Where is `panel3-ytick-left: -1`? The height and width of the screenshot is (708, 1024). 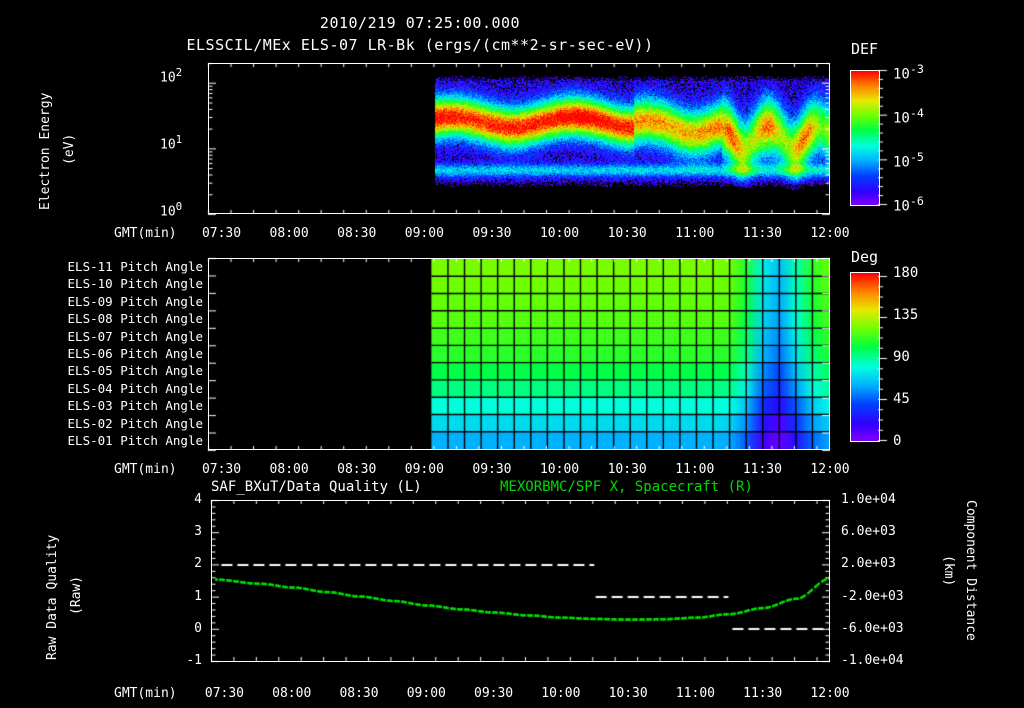 panel3-ytick-left: -1 is located at coordinates (194, 660).